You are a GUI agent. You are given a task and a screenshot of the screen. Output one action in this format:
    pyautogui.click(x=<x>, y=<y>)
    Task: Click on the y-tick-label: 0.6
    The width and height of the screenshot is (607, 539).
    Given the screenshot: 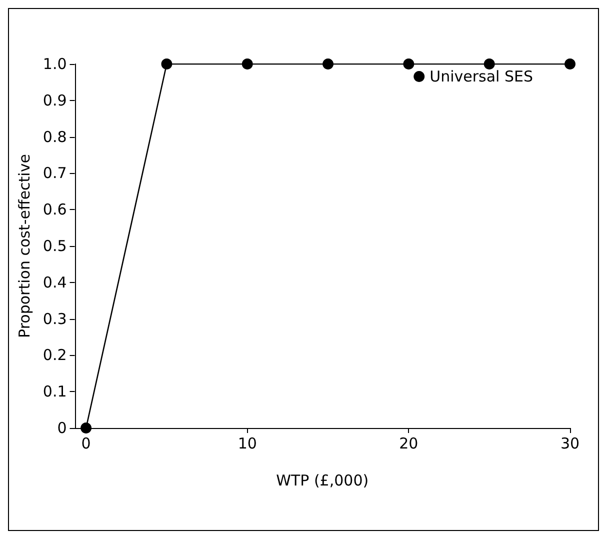 What is the action you would take?
    pyautogui.click(x=54, y=209)
    